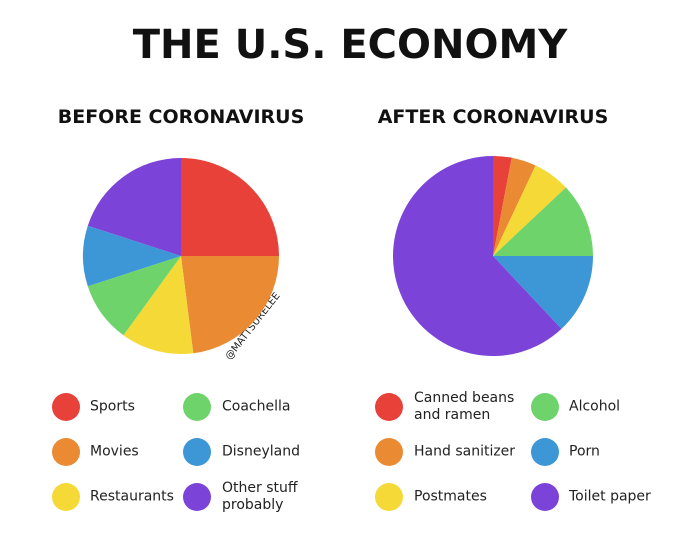  I want to click on legend-label: Coachella, so click(256, 406).